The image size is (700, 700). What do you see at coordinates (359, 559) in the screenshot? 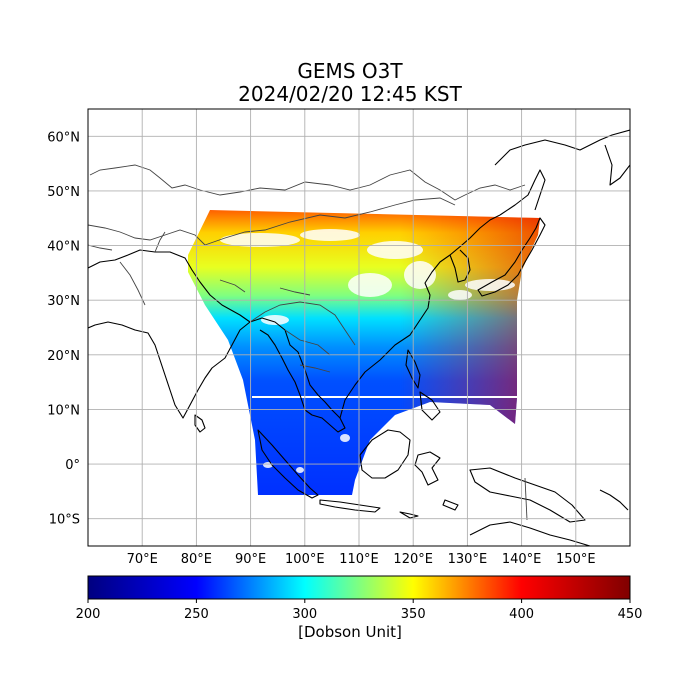
I see `lon-tick-label: 110°E` at bounding box center [359, 559].